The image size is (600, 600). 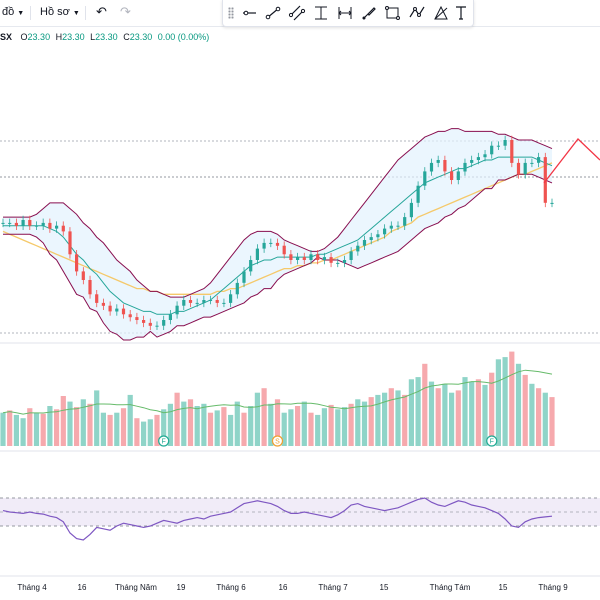 I want to click on close-value: 23.30, so click(x=141, y=37).